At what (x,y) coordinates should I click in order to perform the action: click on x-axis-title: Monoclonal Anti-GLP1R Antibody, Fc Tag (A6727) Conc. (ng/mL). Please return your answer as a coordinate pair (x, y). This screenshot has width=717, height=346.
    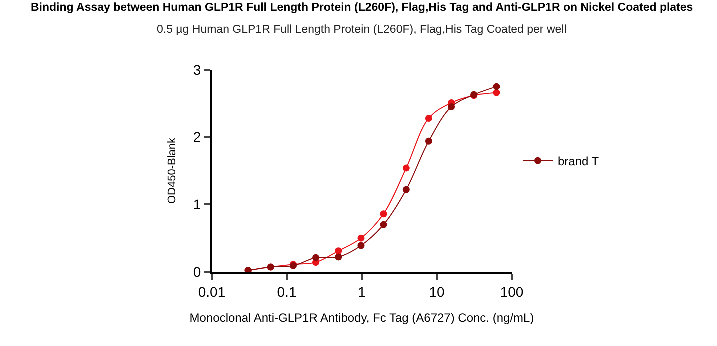
    Looking at the image, I should click on (362, 318).